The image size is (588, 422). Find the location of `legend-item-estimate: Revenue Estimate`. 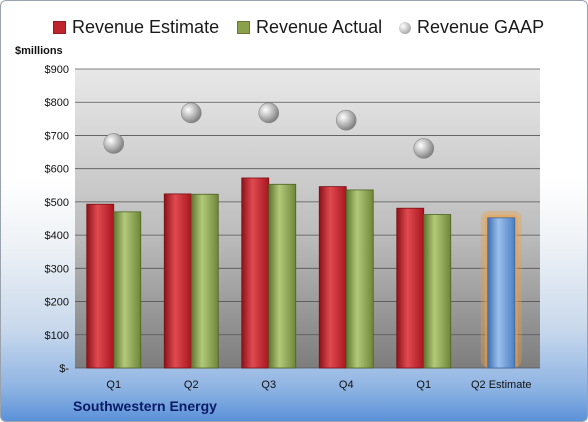

legend-item-estimate: Revenue Estimate is located at coordinates (136, 27).